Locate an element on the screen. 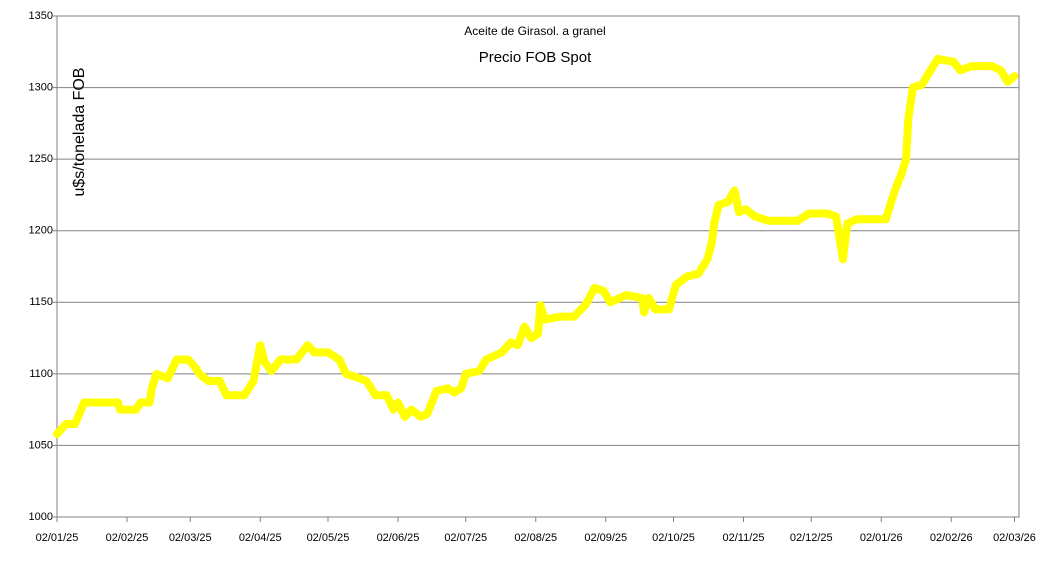  y-tick-label: 1350 is located at coordinates (41, 16).